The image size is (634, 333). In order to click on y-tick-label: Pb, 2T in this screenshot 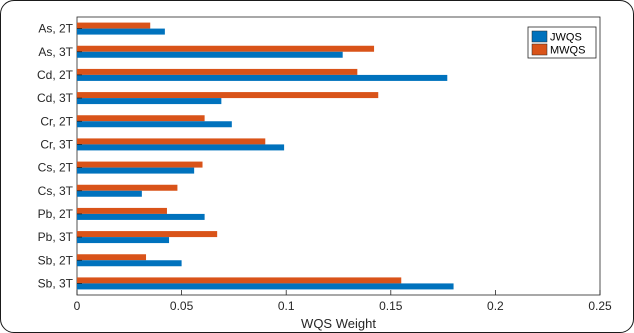, I will do `click(56, 214)`.